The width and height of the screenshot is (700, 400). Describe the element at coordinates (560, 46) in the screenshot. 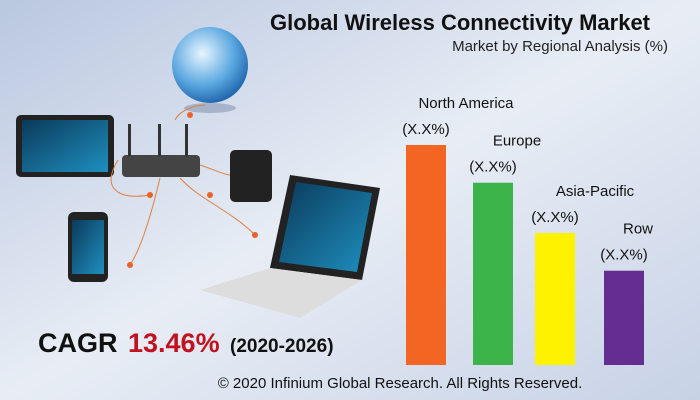

I see `chart-subtitle: Market by Regional Analysis (%)` at that location.